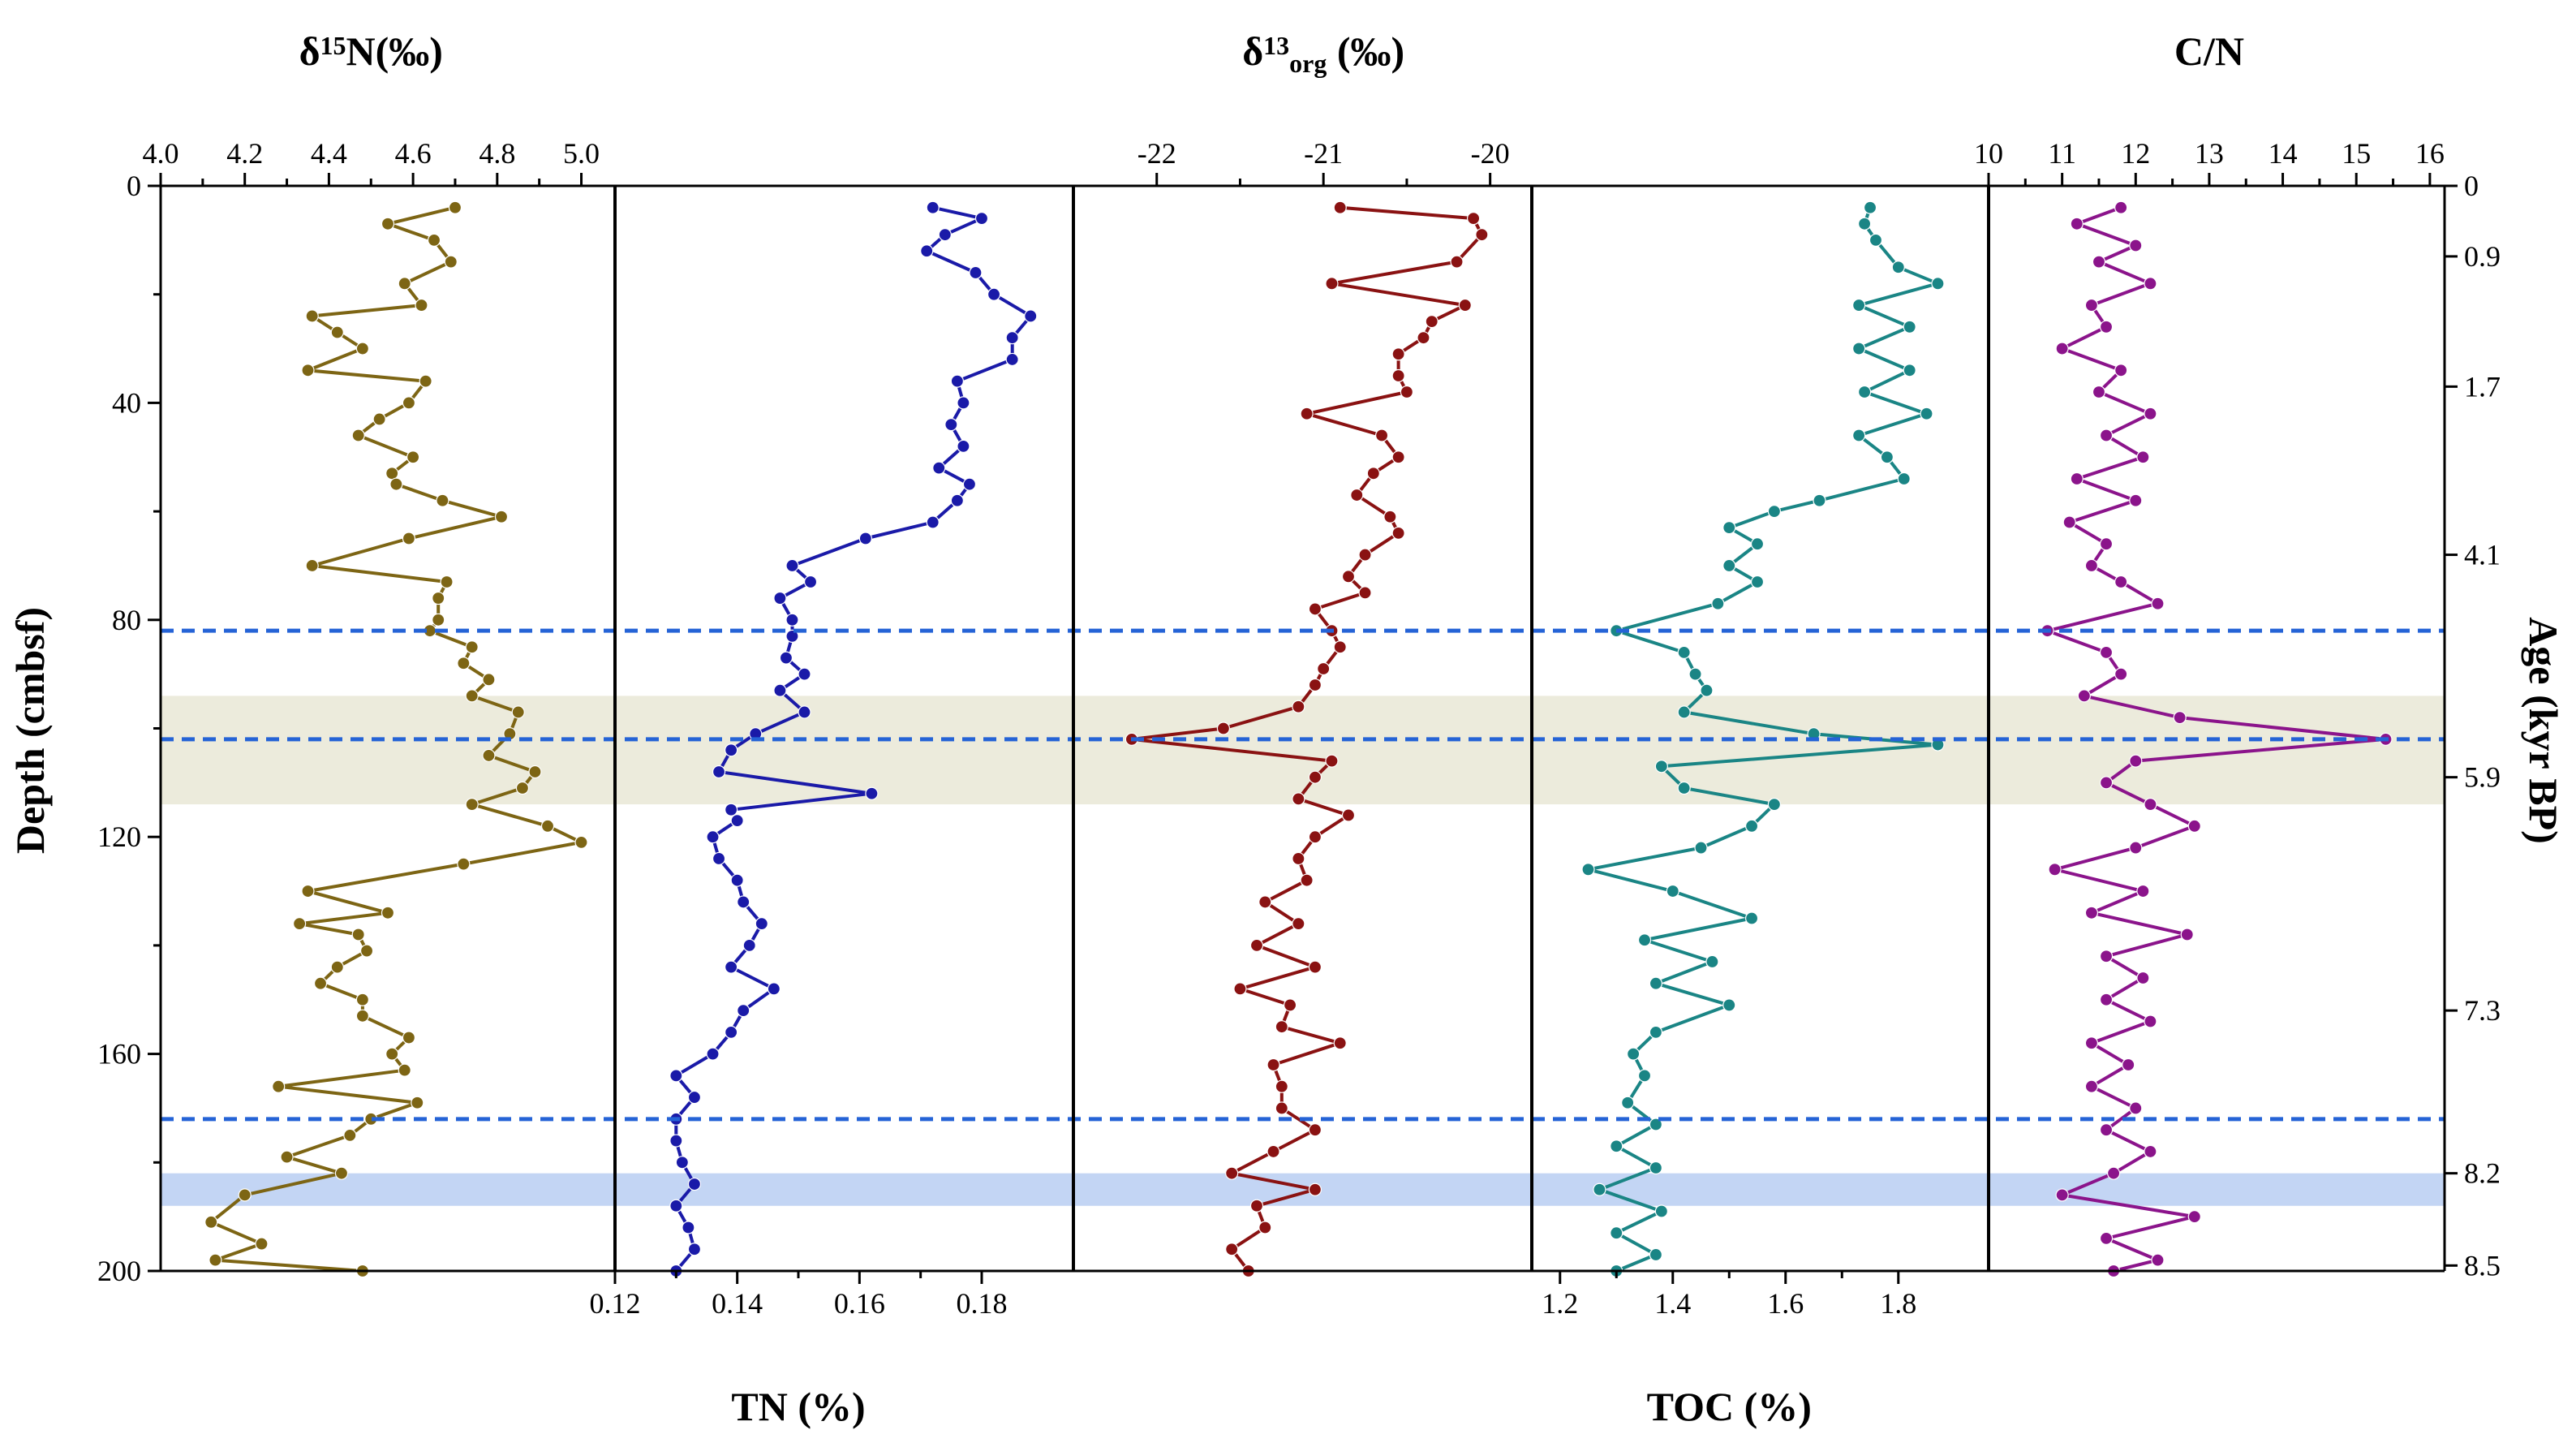  Describe the element at coordinates (161, 153) in the screenshot. I see `tick-label-d15N: 4.0` at that location.